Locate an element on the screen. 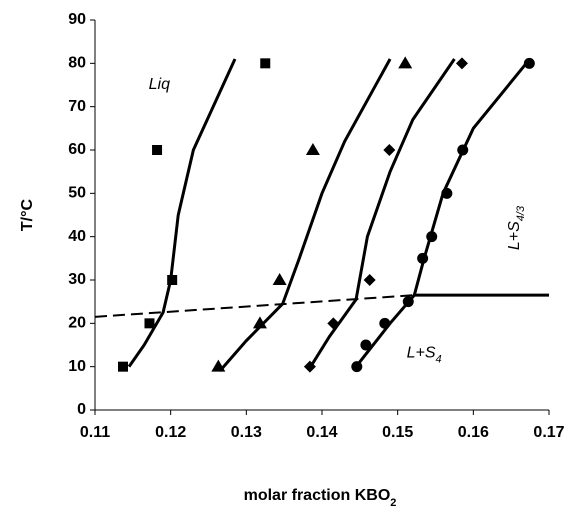 Image resolution: width=574 pixels, height=517 pixels. y-tick-label: 0 is located at coordinates (81, 409).